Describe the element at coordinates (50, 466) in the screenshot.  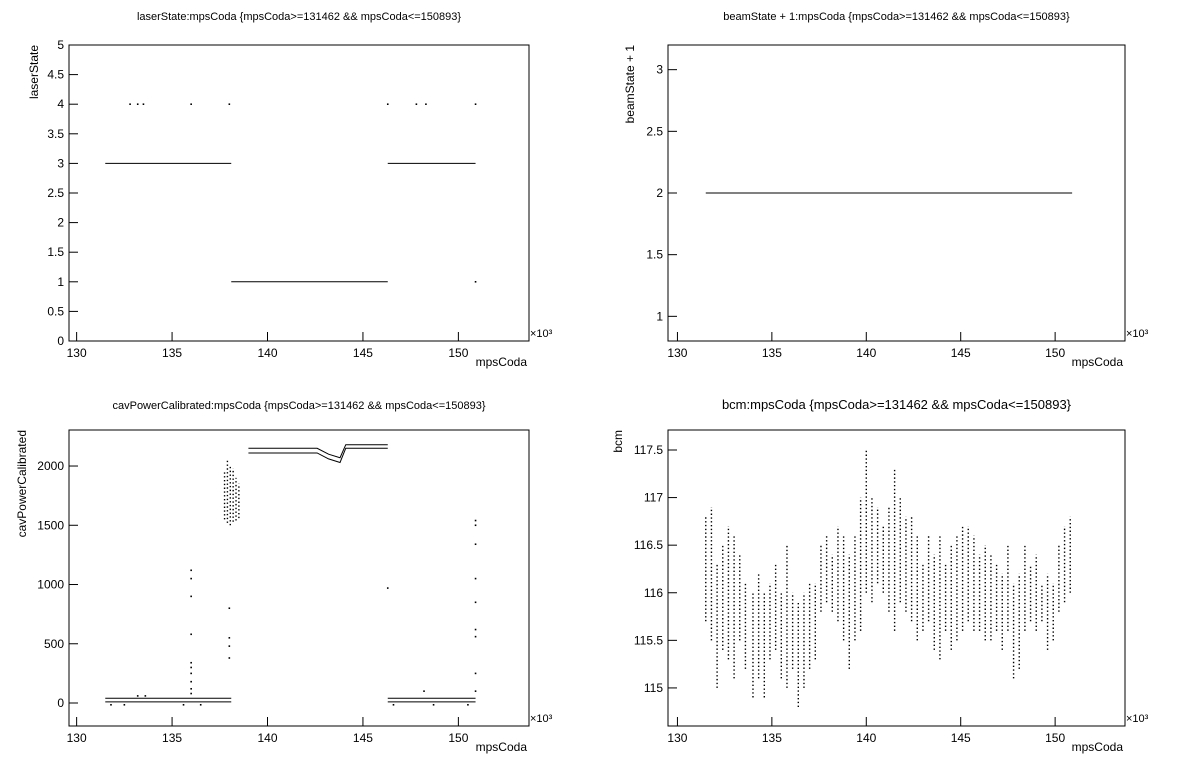
I see `y-tick-label: 2000` at that location.